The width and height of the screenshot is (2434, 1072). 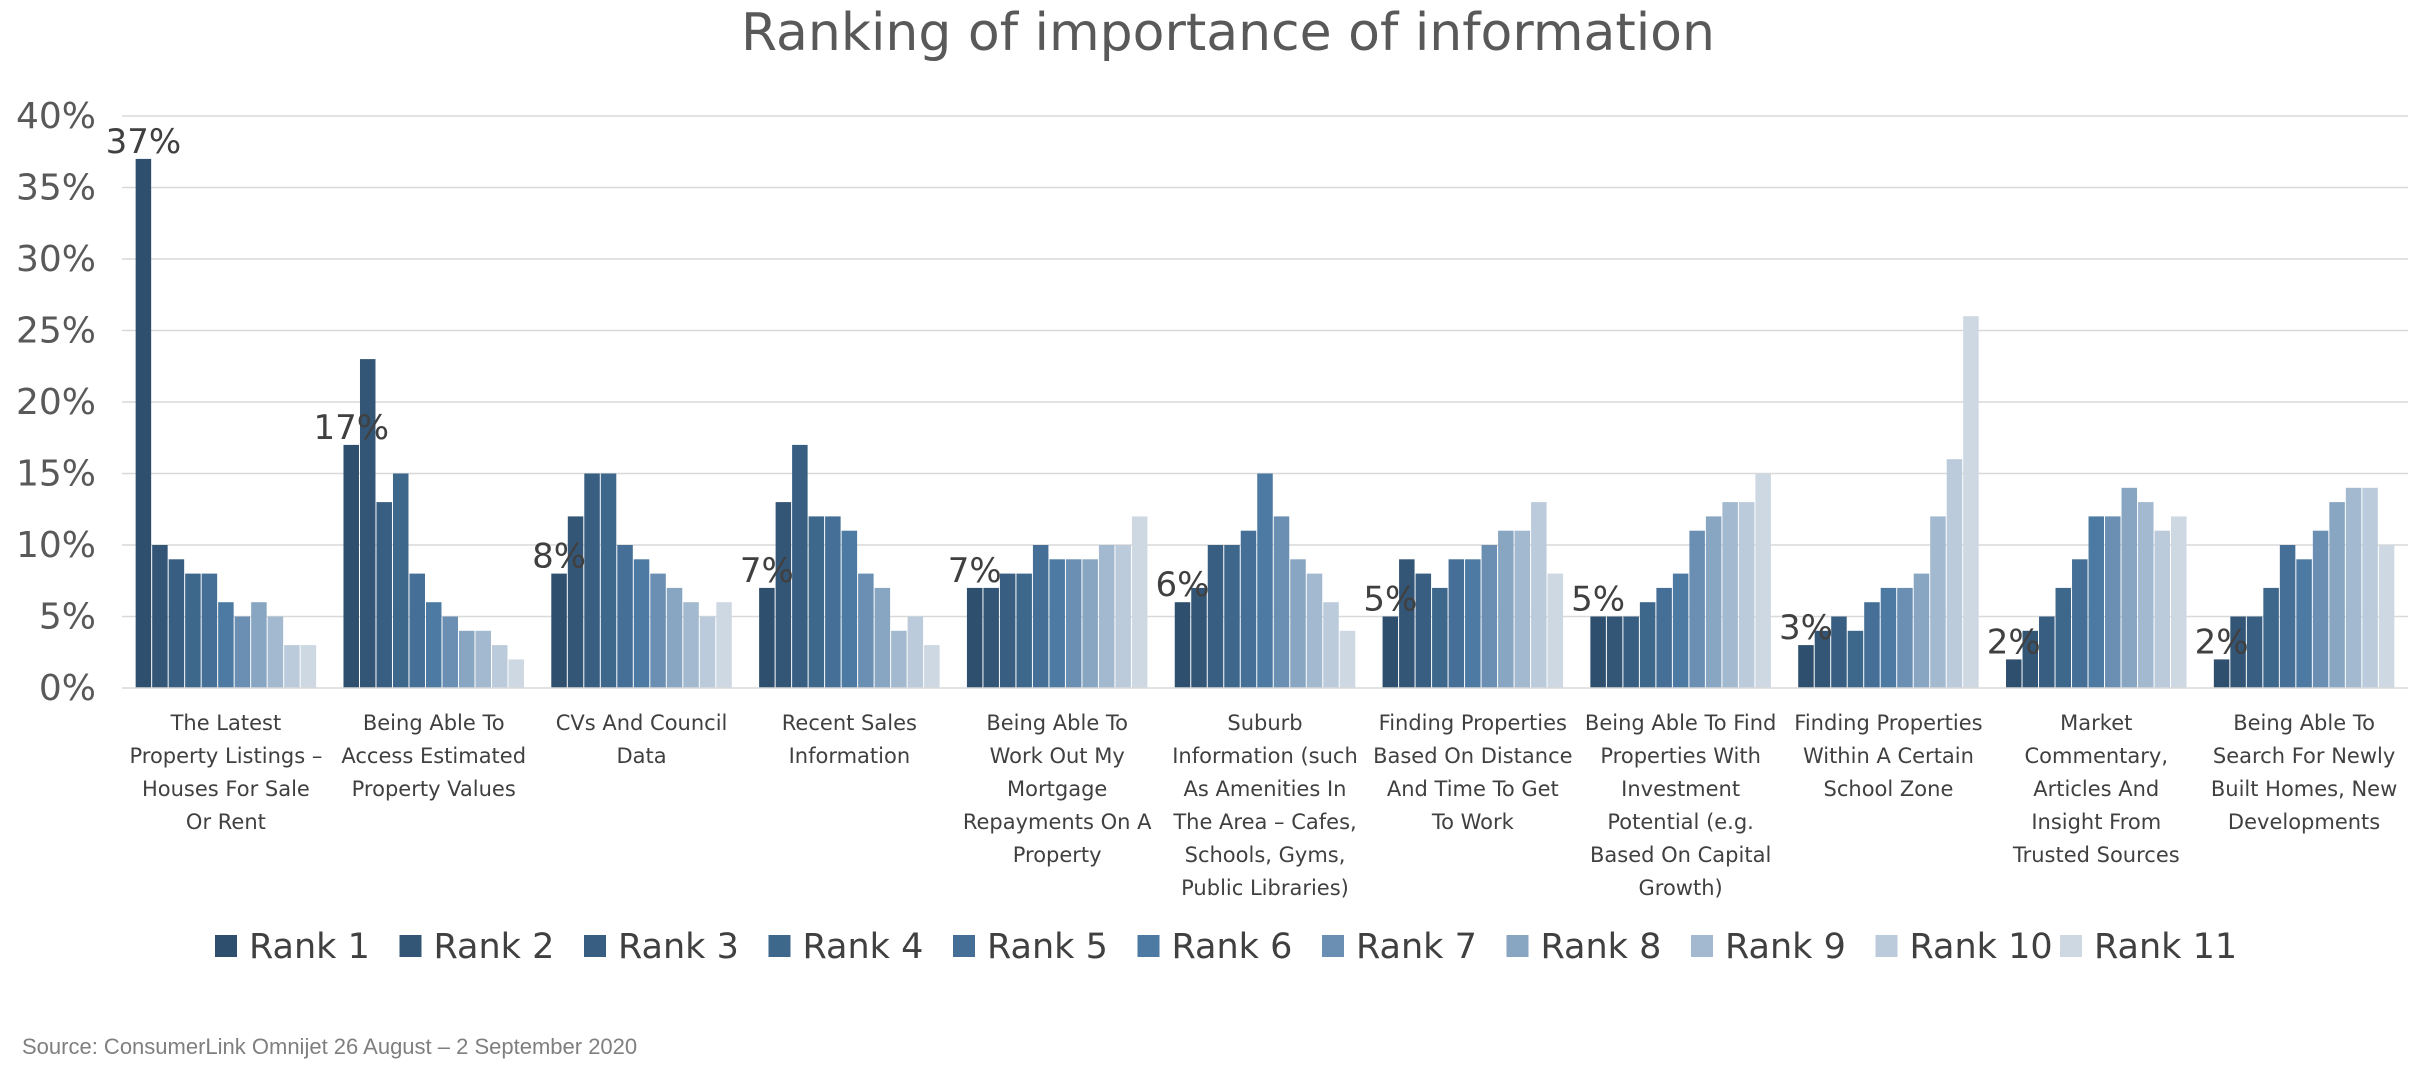 What do you see at coordinates (1057, 789) in the screenshot?
I see `category-label: Mortgage` at bounding box center [1057, 789].